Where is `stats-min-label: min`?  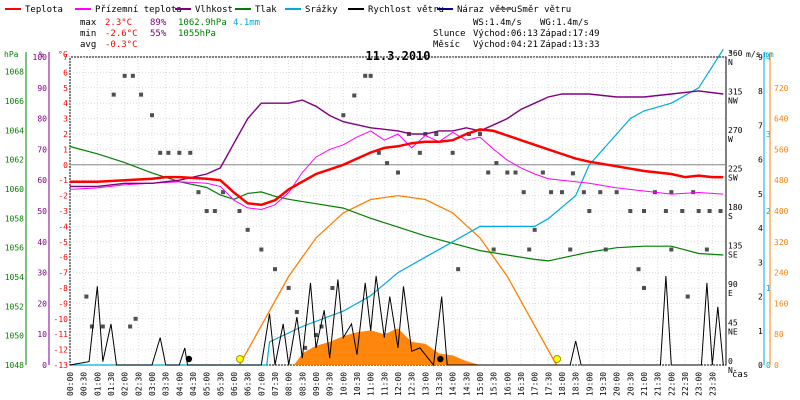 stats-min-label: min is located at coordinates (88, 34).